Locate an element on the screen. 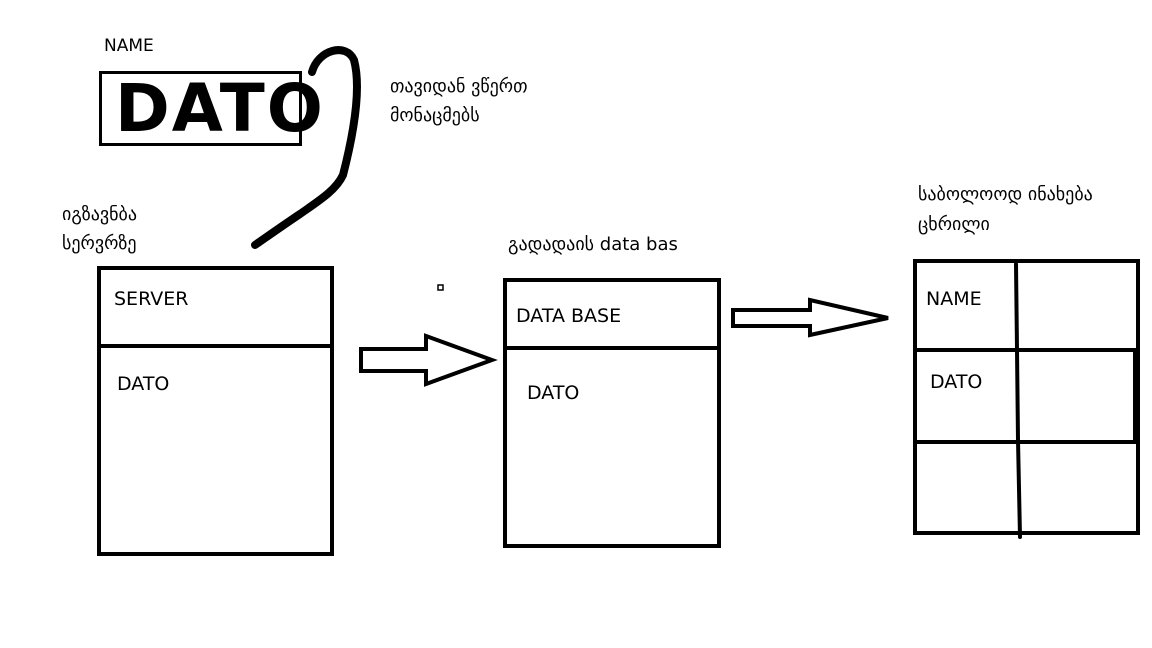 This screenshot has height=648, width=1152. stray-dot is located at coordinates (440, 287).